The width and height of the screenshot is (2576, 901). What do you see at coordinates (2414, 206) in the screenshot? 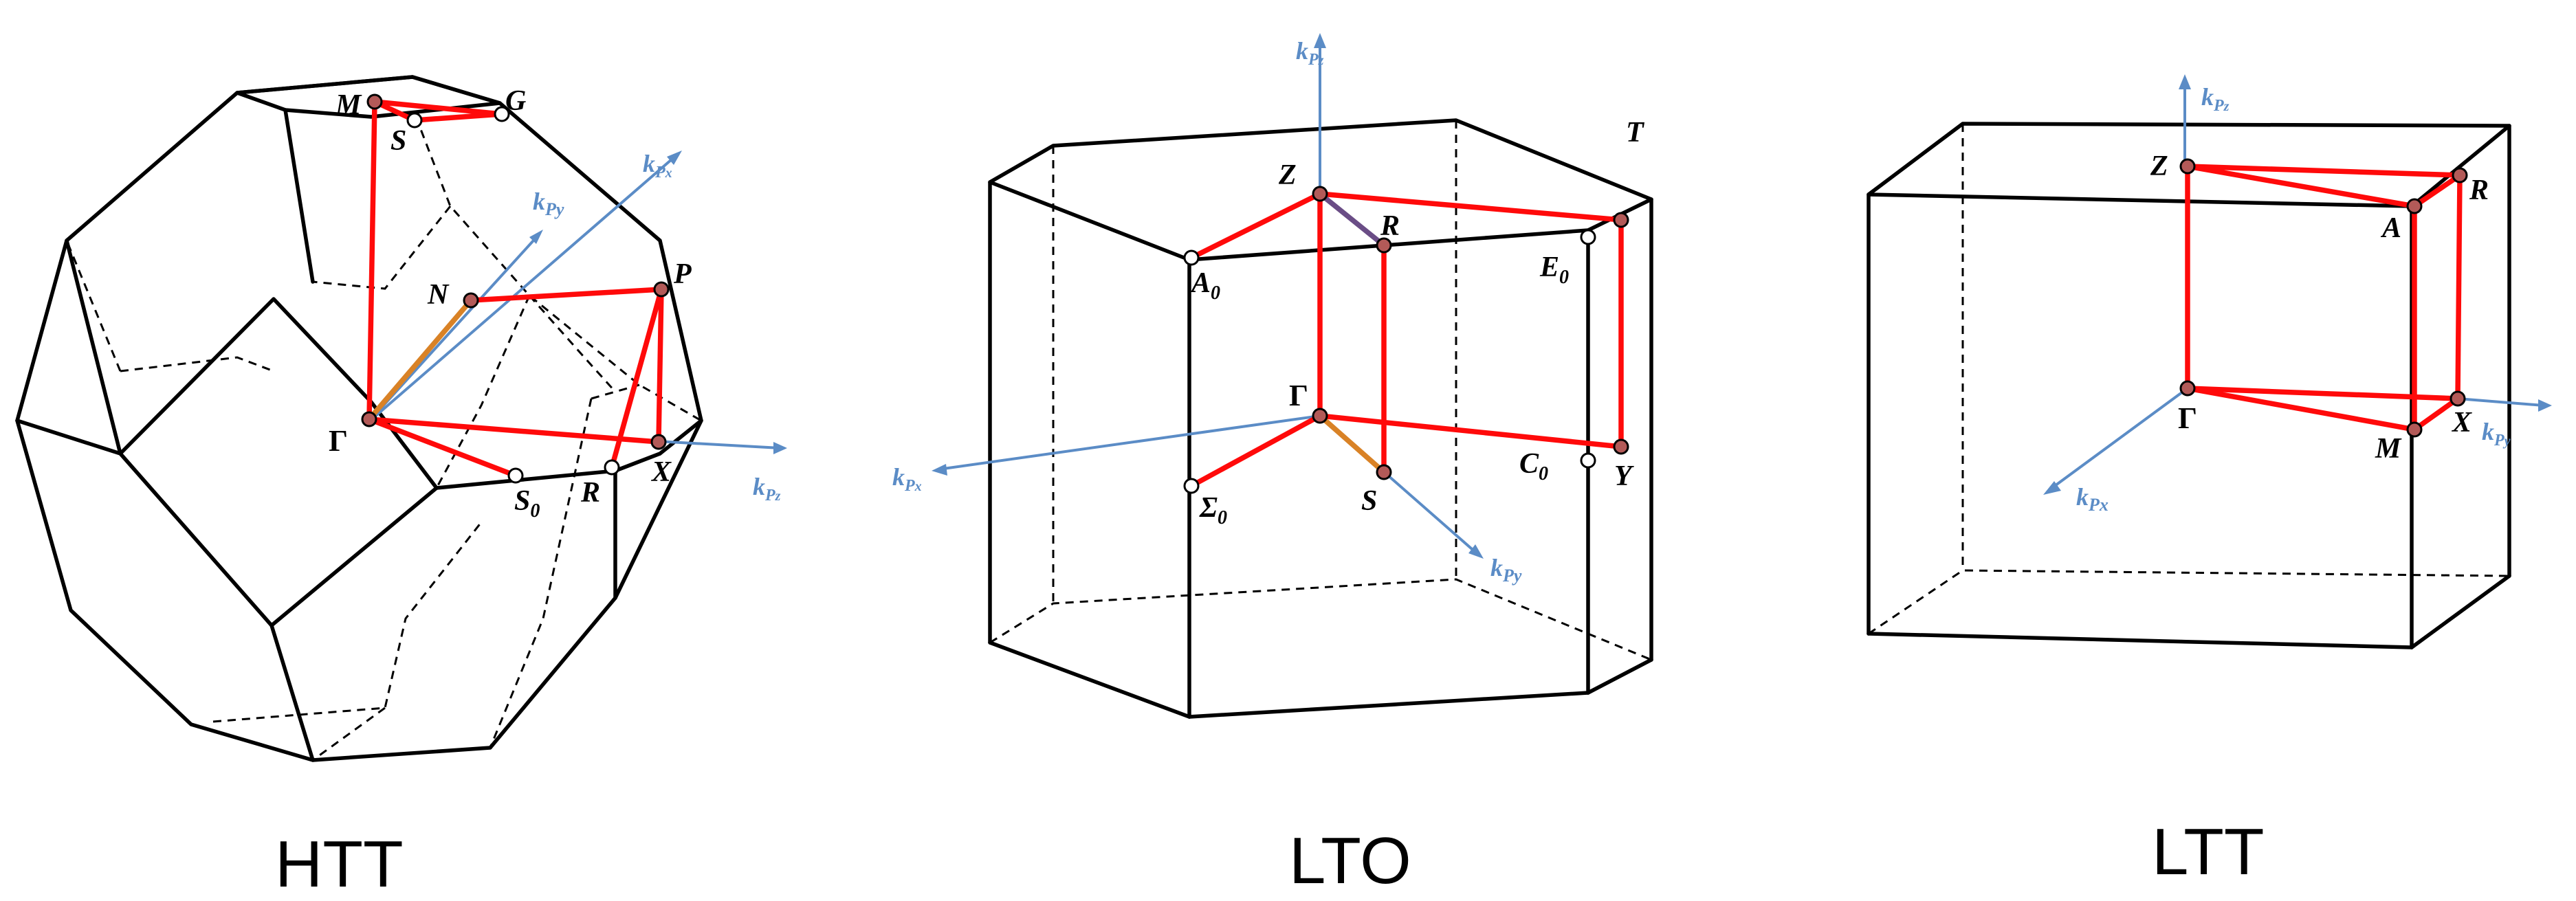
I see `ltt-point-a` at bounding box center [2414, 206].